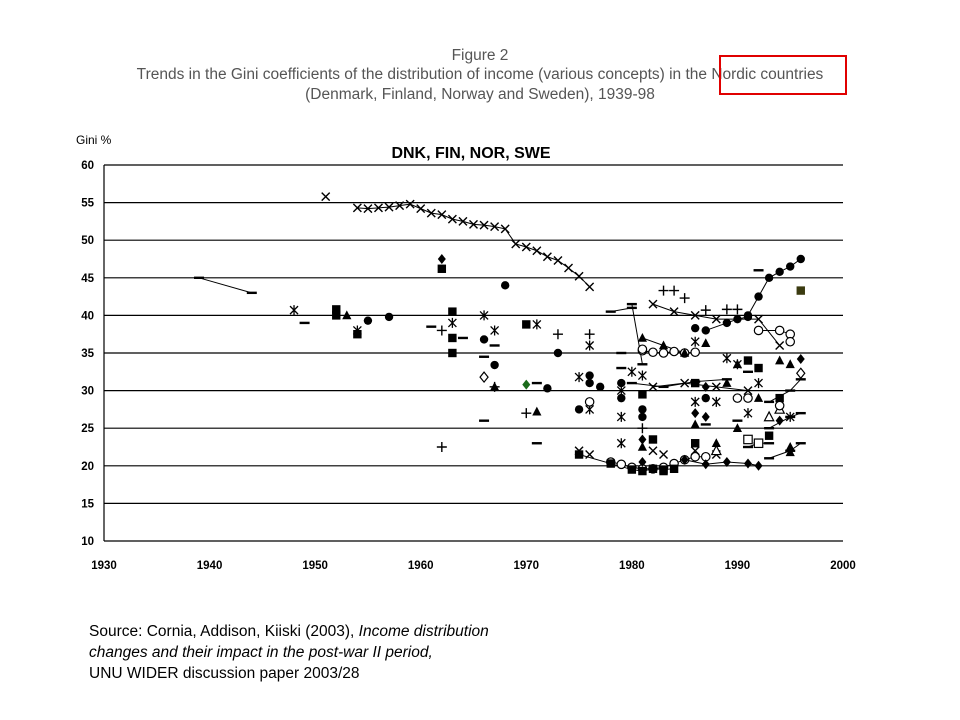 This screenshot has height=720, width=960. Describe the element at coordinates (87, 429) in the screenshot. I see `y-tick-label: 25` at that location.